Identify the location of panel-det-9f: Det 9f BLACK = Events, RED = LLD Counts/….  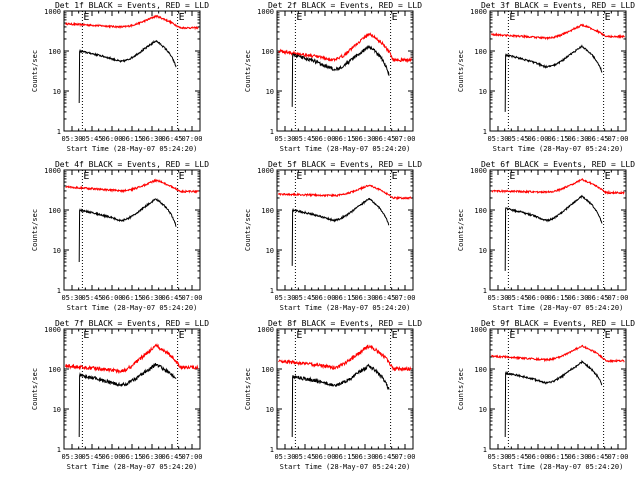
(546, 395).